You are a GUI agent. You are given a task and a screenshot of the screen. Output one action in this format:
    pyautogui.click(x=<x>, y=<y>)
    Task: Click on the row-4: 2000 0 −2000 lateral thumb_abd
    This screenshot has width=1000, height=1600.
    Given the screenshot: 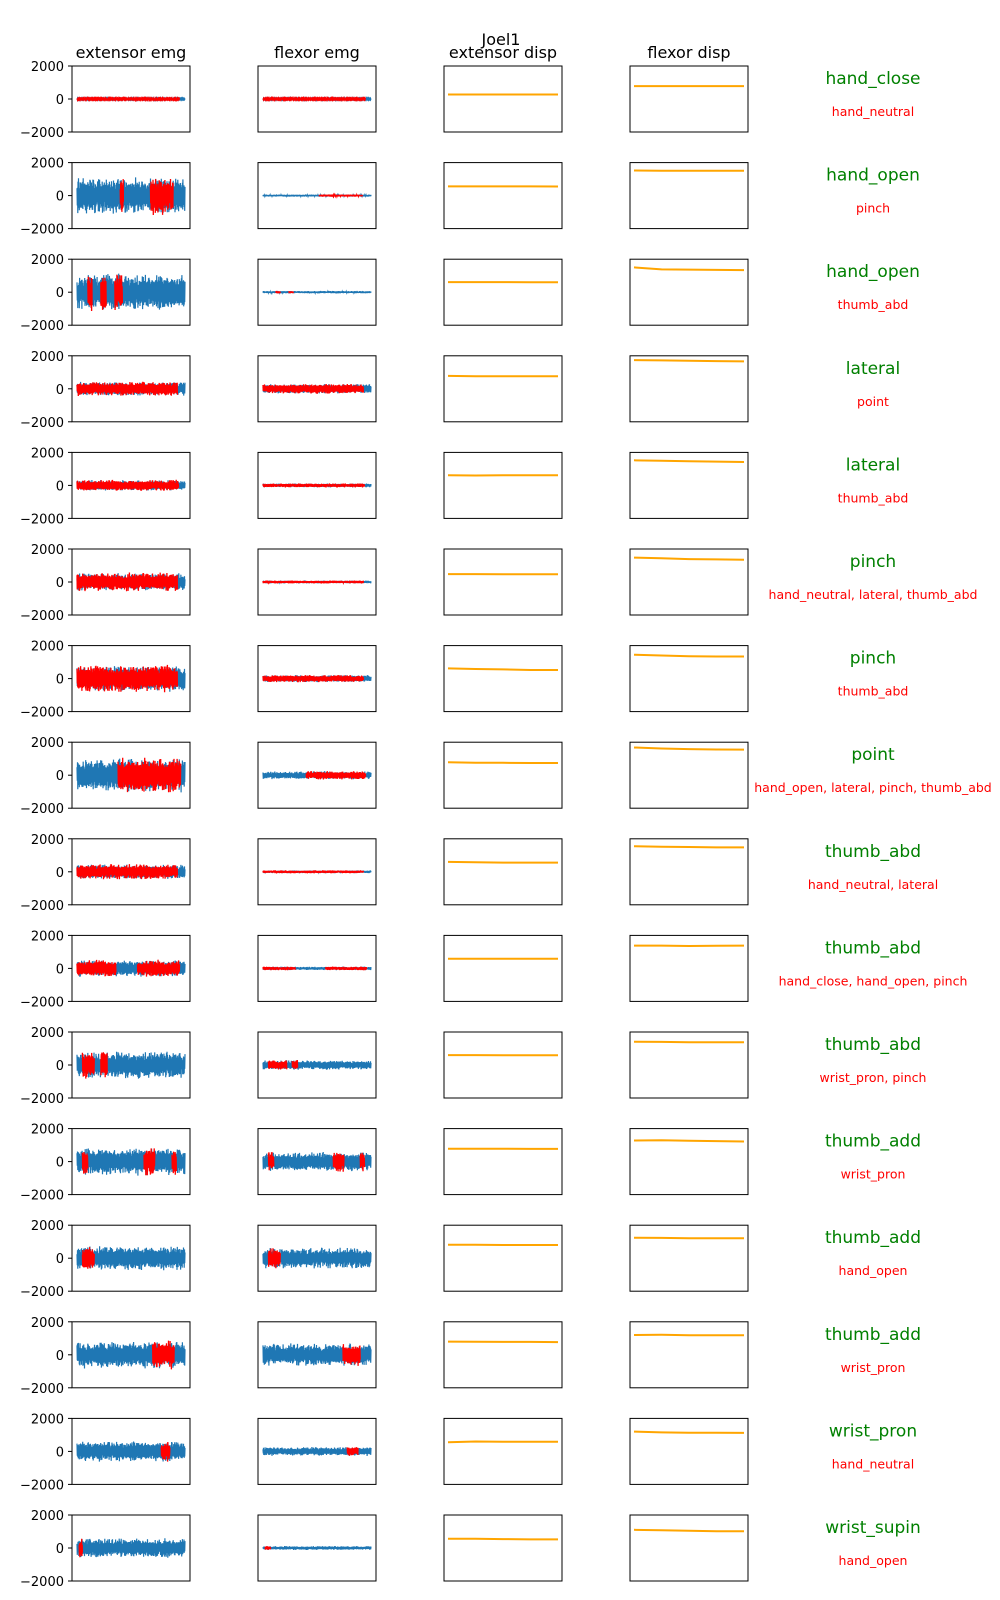 What is the action you would take?
    pyautogui.click(x=464, y=486)
    